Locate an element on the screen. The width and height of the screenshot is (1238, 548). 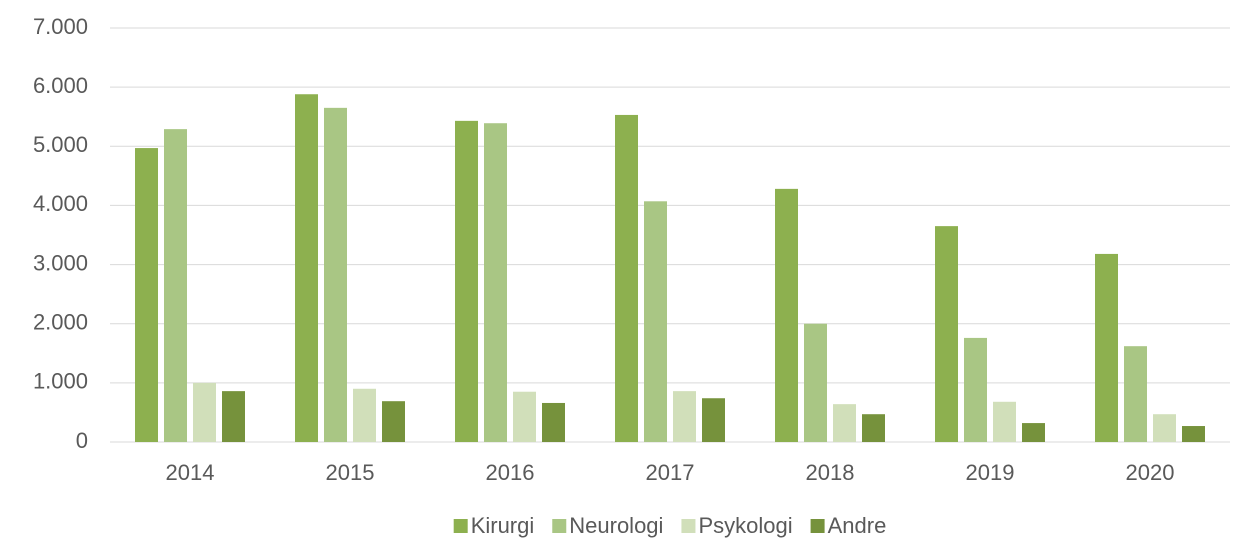
y-tick-label: 0 is located at coordinates (82, 440).